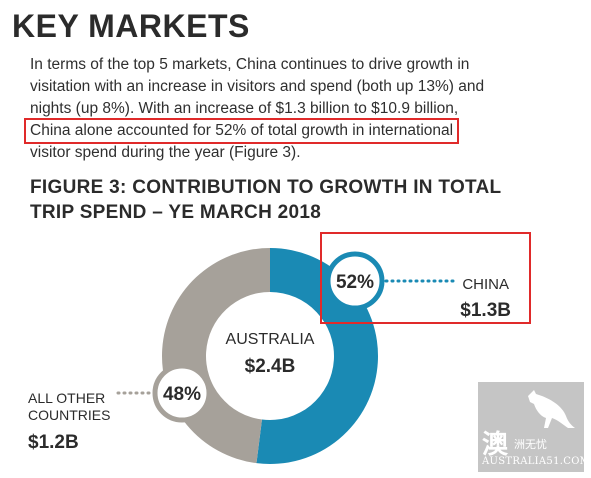 The image size is (591, 478). Describe the element at coordinates (485, 310) in the screenshot. I see `china-value-label: $1.3B` at that location.